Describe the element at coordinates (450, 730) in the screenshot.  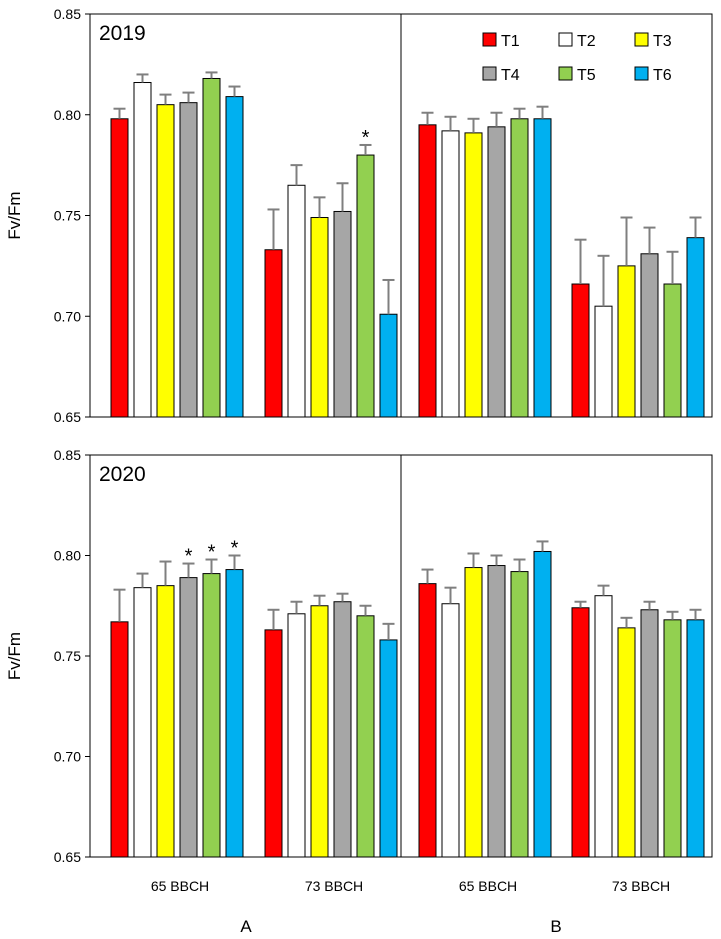
I see `bar-2020-B-0-T2` at that location.